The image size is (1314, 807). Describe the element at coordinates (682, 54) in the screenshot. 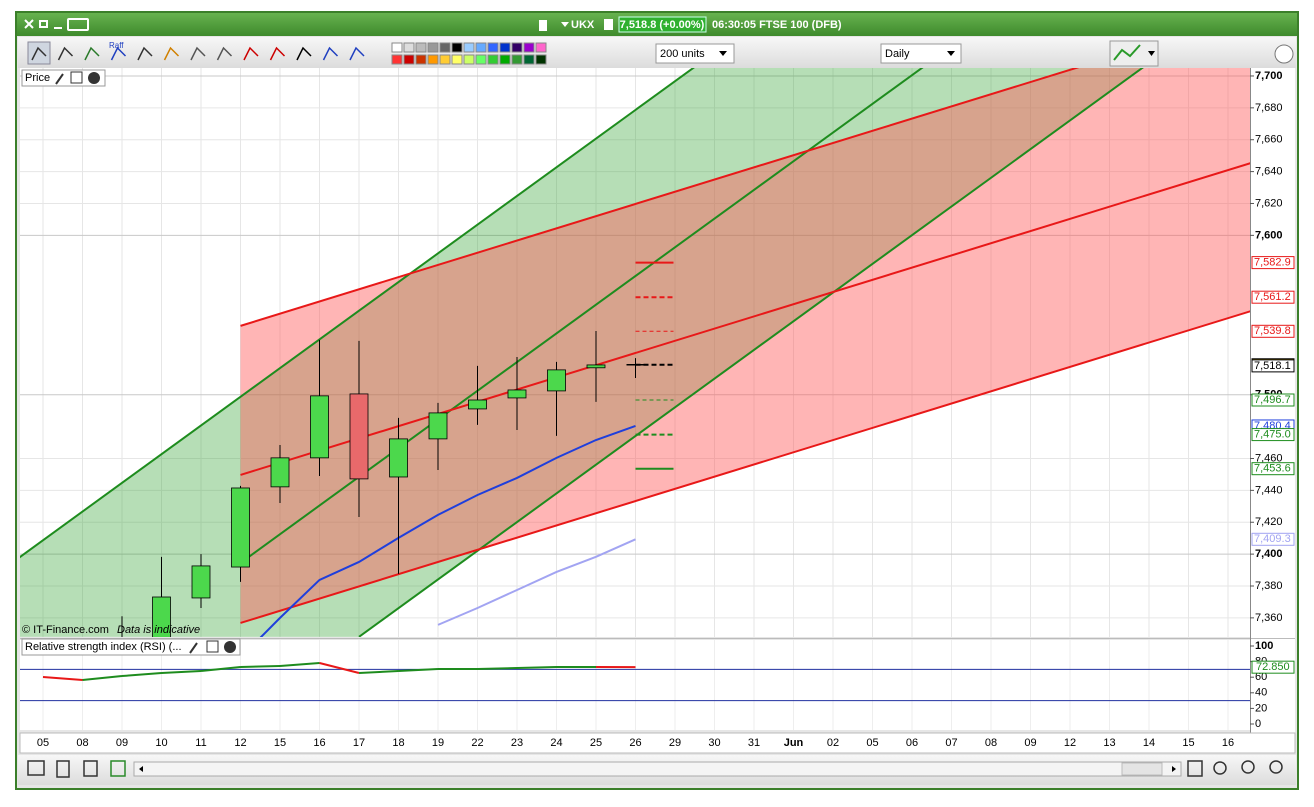

I see `units-value: 200 units` at that location.